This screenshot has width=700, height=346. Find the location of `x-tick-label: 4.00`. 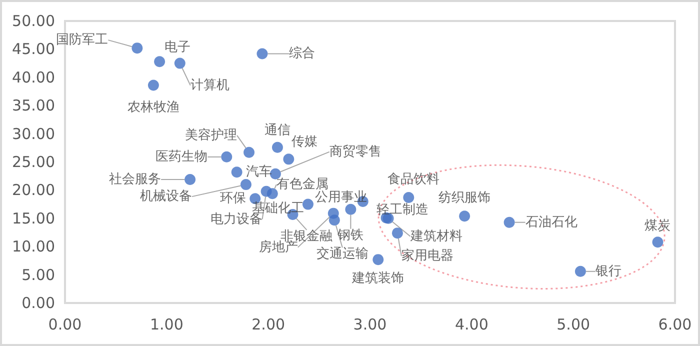

x-tick-label: 4.00 is located at coordinates (471, 325).